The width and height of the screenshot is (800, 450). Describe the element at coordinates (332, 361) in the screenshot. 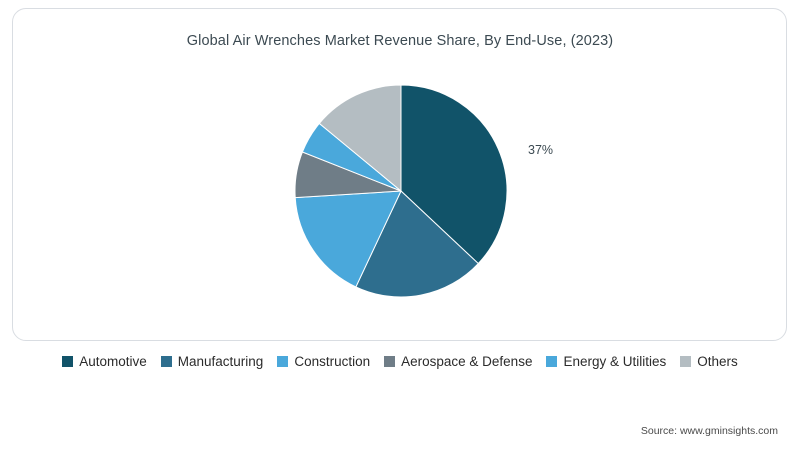

I see `legend-label: Construction` at that location.